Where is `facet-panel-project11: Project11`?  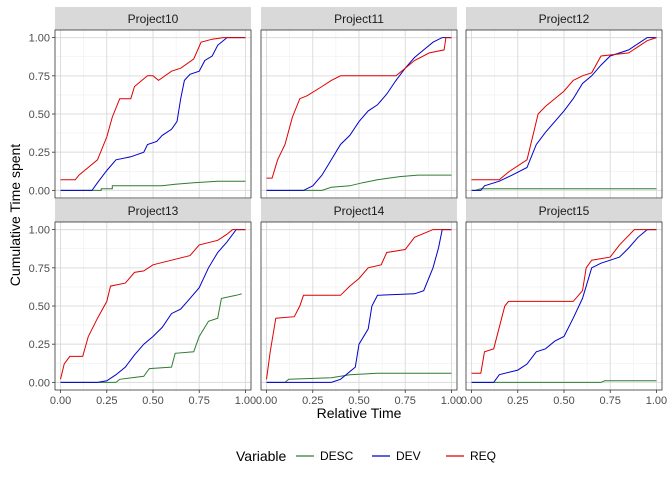
facet-panel-project11: Project11 is located at coordinates (359, 103).